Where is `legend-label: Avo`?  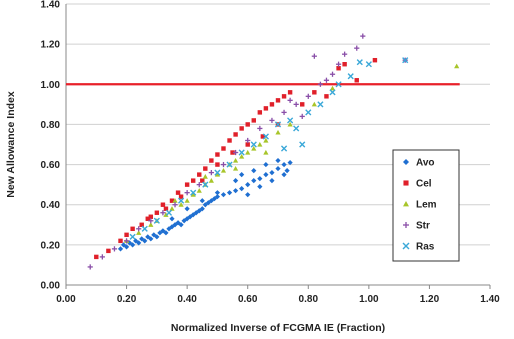
legend-label: Avo is located at coordinates (425, 163).